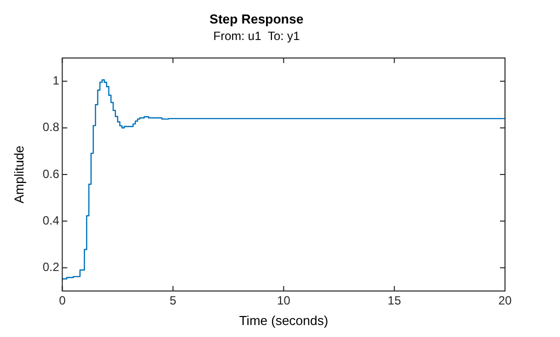  Describe the element at coordinates (51, 127) in the screenshot. I see `y-tick-label: 0.8` at that location.